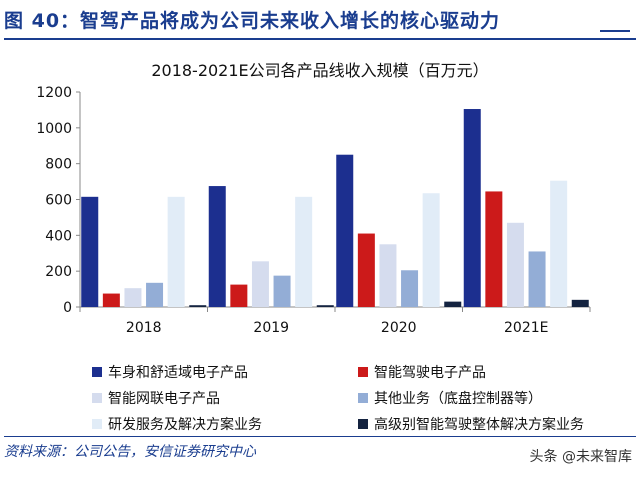  Describe the element at coordinates (185, 424) in the screenshot. I see `legend-label: 研发服务及解决方案业务` at that location.